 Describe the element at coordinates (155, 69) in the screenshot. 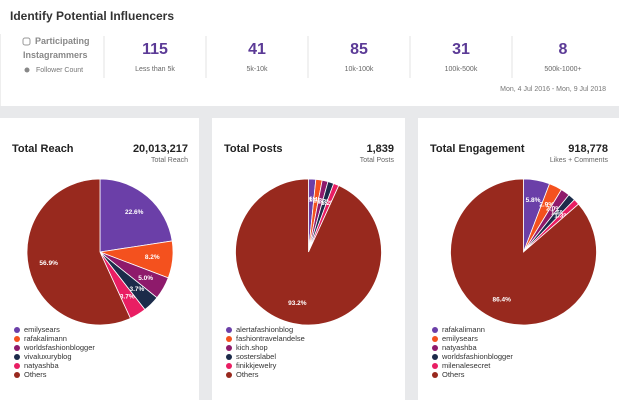

I see `stat-label: Less than 5k` at that location.